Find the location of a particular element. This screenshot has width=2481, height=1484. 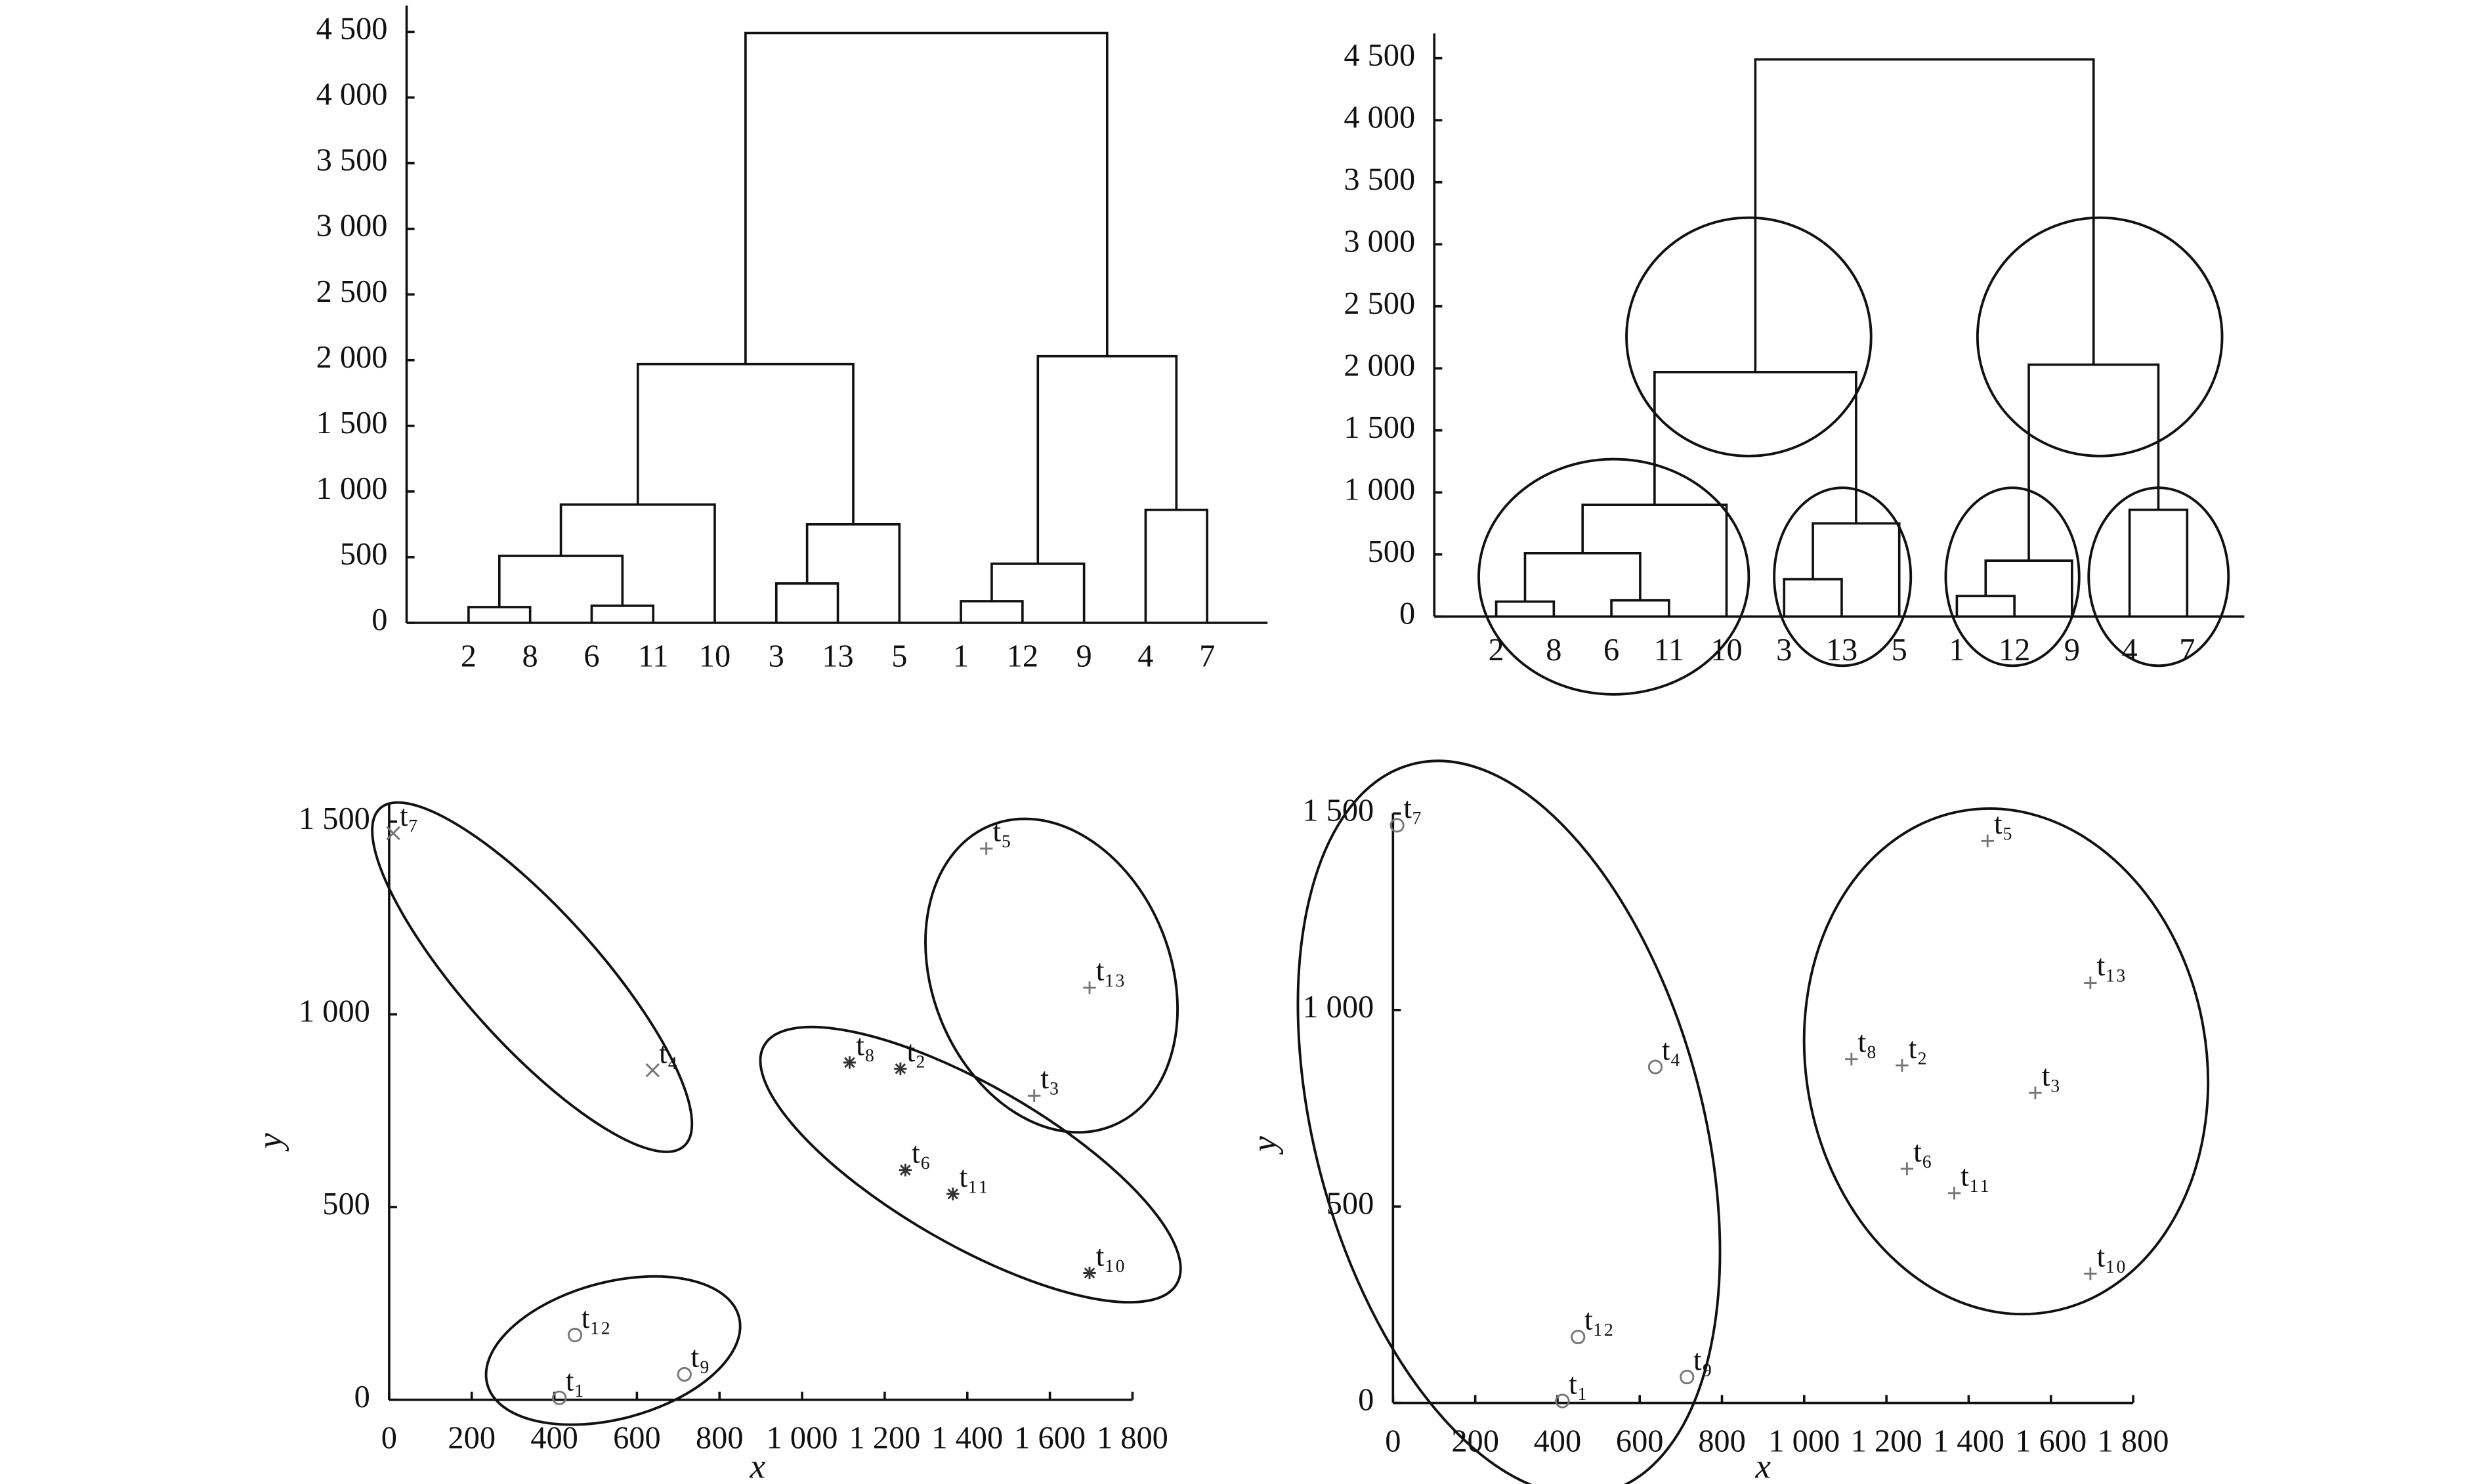

y-tick-label: 2 500 is located at coordinates (1379, 304).